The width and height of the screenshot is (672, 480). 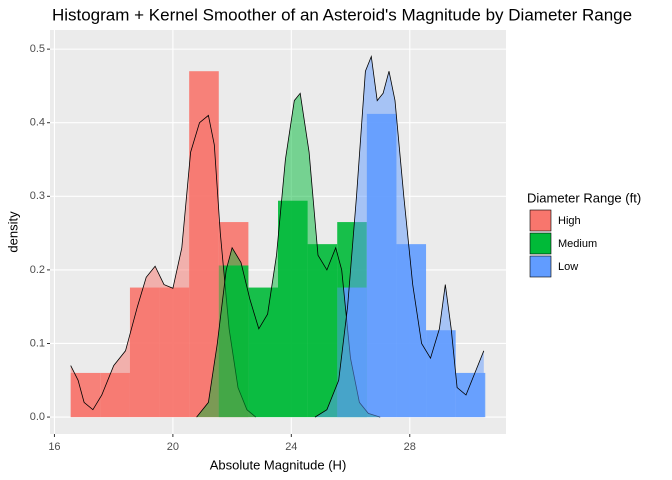 What do you see at coordinates (173, 447) in the screenshot?
I see `x-tick-label: 20` at bounding box center [173, 447].